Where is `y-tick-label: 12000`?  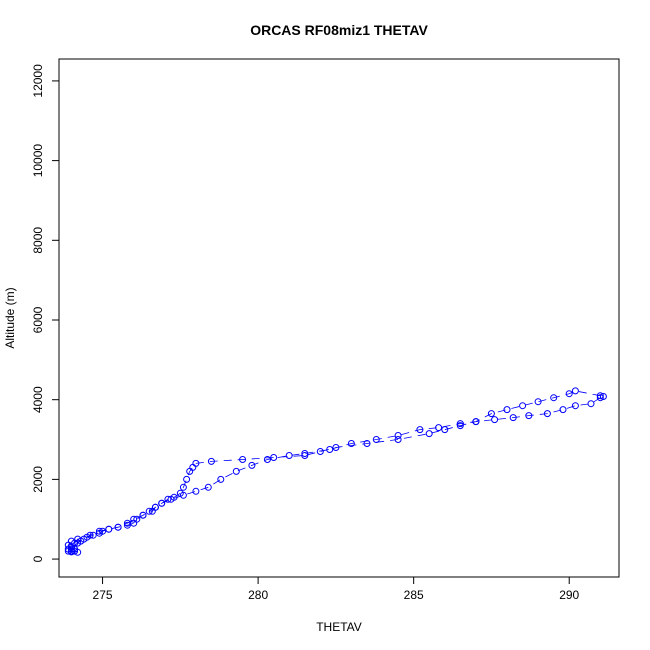
y-tick-label: 12000 is located at coordinates (38, 81).